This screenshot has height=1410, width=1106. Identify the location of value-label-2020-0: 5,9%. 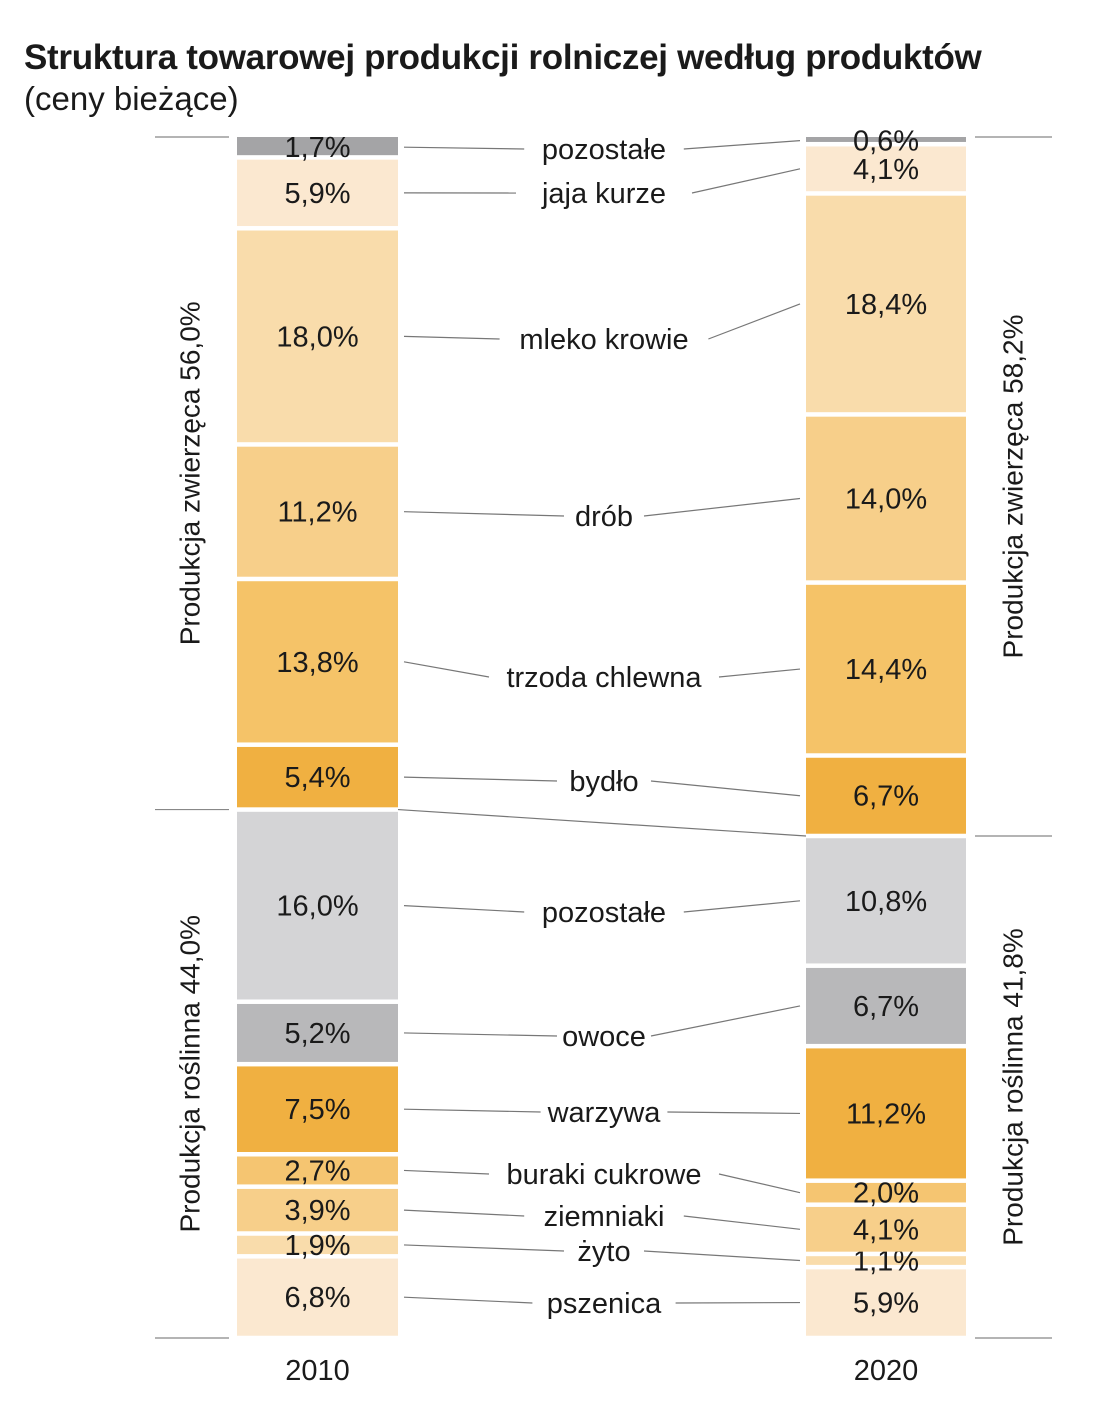
(886, 1304).